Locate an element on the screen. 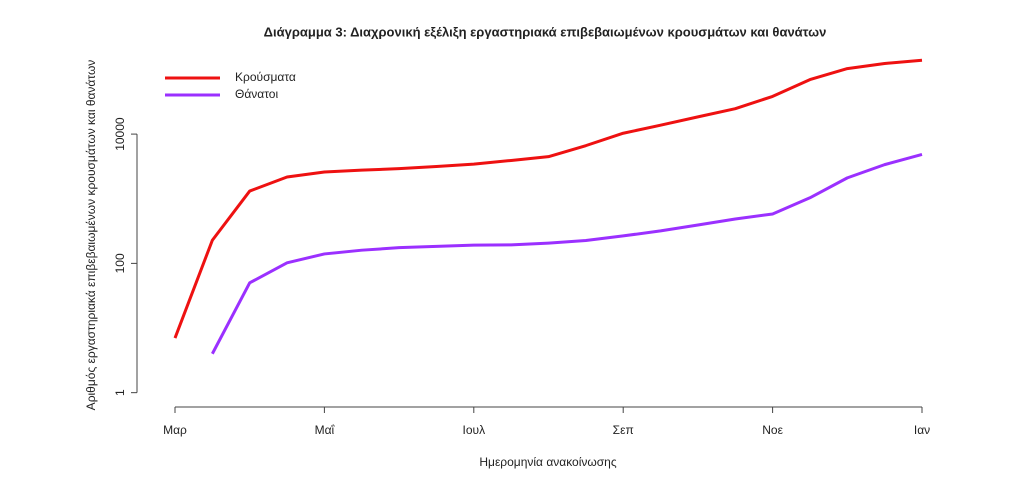 The width and height of the screenshot is (1024, 486). x-tick-label: Μαΐ is located at coordinates (325, 430).